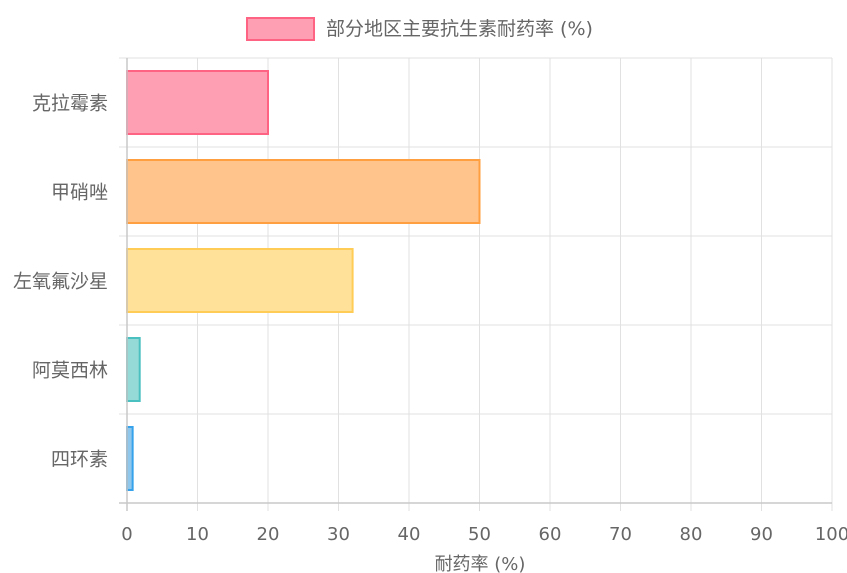  I want to click on category-label: 克拉霉素, so click(70, 104).